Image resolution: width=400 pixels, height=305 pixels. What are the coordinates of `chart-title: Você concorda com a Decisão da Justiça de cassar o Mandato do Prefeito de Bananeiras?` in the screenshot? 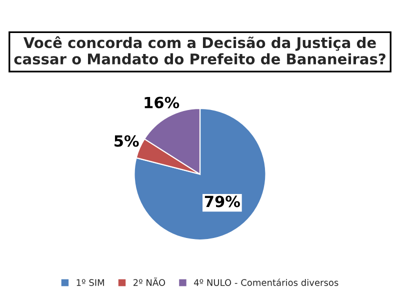 It's located at (200, 50).